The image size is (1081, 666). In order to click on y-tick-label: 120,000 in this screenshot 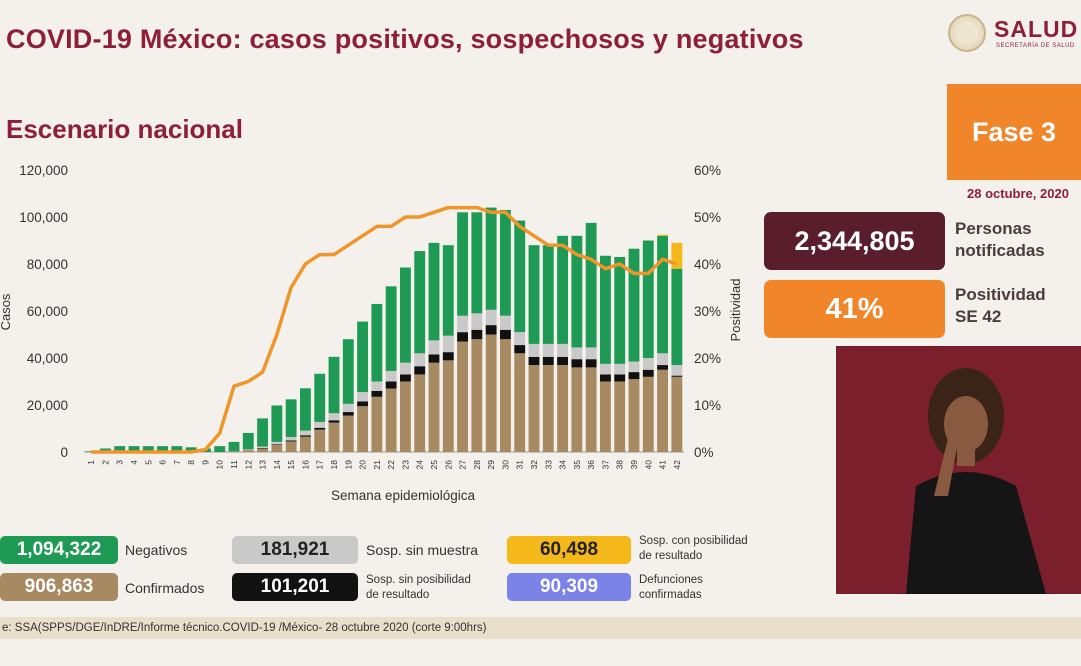, I will do `click(43, 170)`.